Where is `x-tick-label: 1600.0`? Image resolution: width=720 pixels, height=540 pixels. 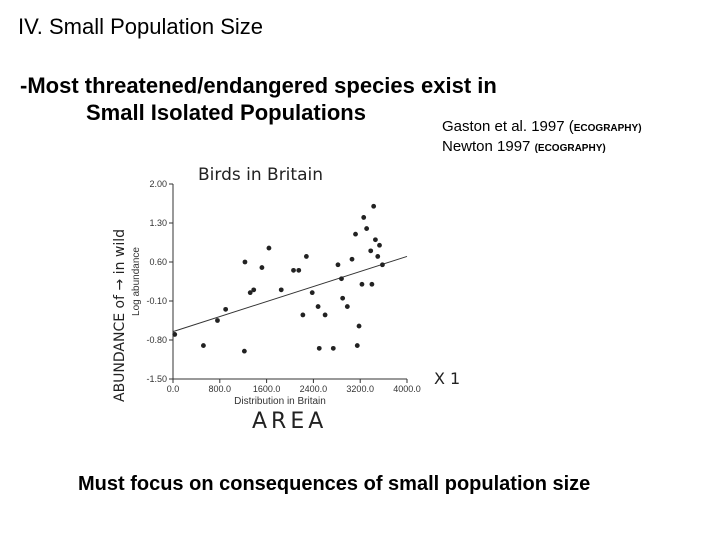
x-tick-label: 1600.0 is located at coordinates (267, 389).